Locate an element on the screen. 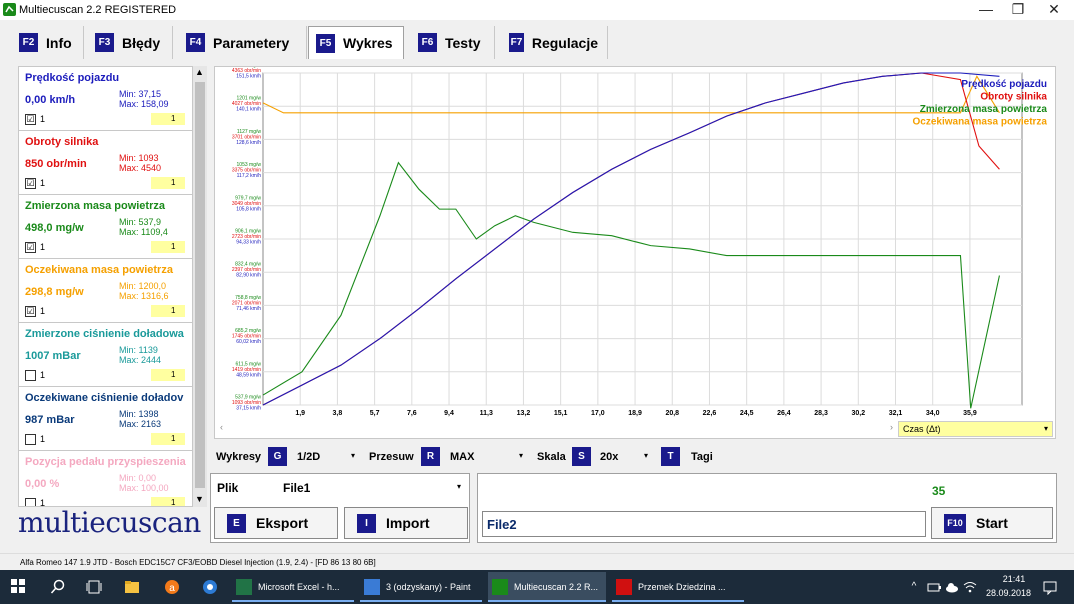 Image resolution: width=1074 pixels, height=604 pixels. clock-date: 28.09.2018 is located at coordinates (1009, 593).